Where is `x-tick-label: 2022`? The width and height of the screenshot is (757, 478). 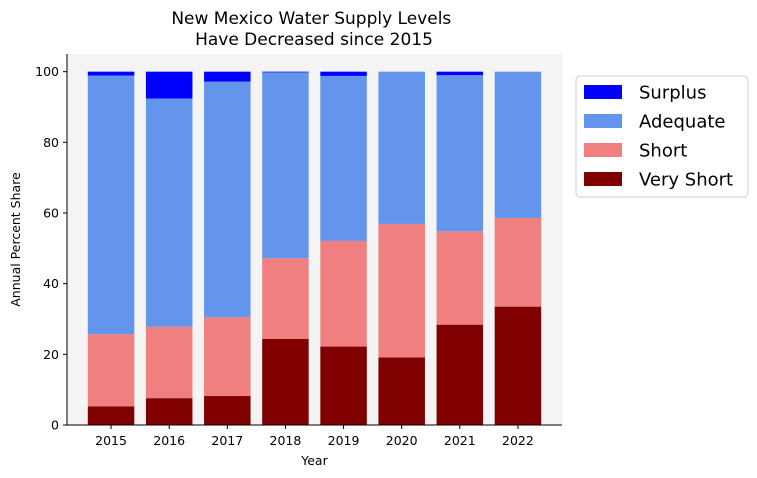
x-tick-label: 2022 is located at coordinates (518, 440).